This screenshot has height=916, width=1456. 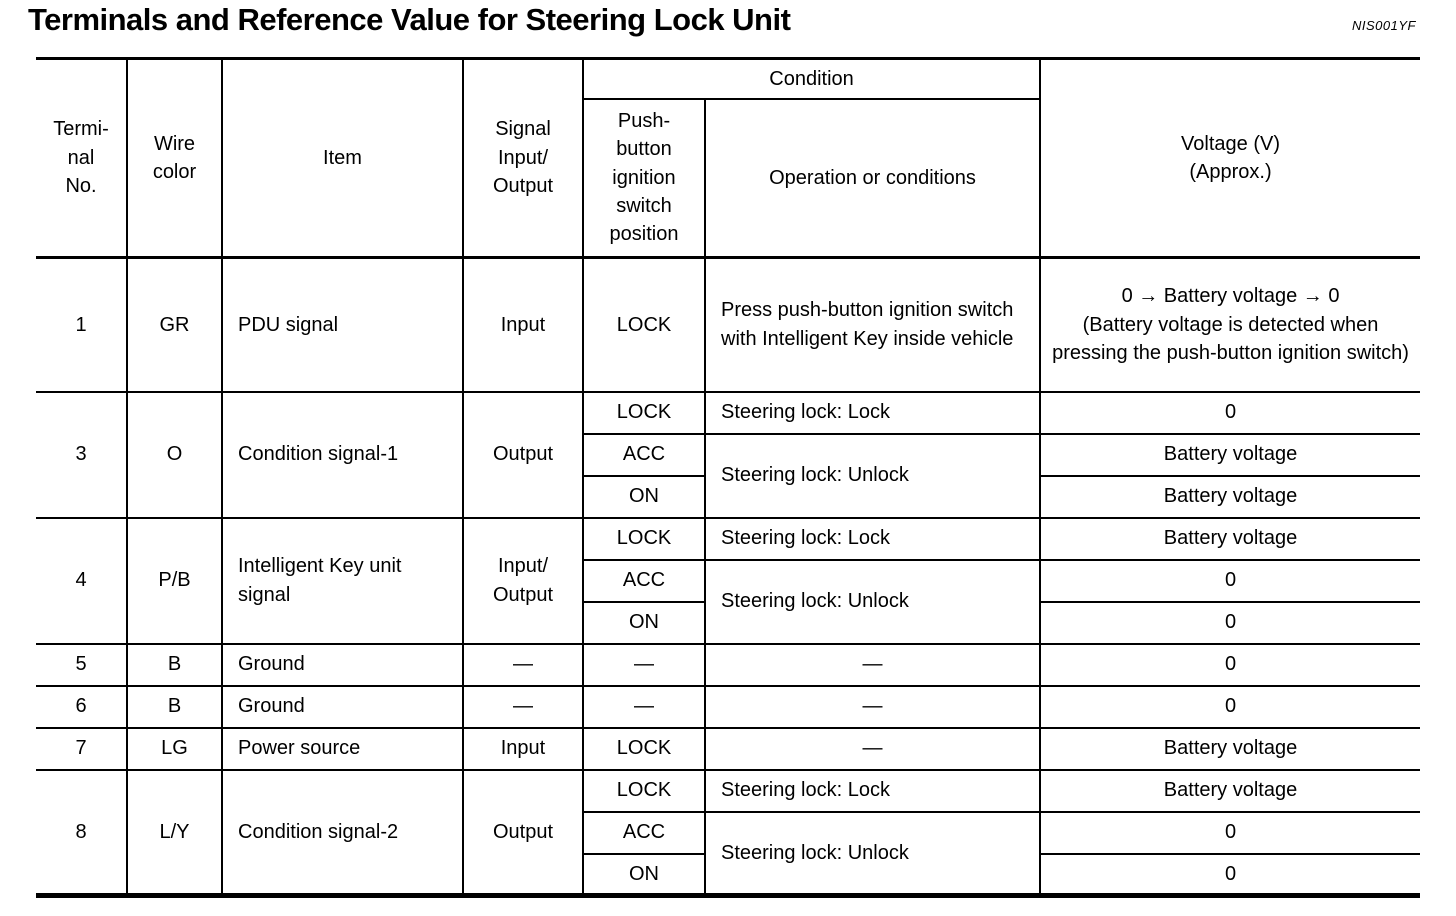 I want to click on cell-terminal-no: 1, so click(x=81, y=325).